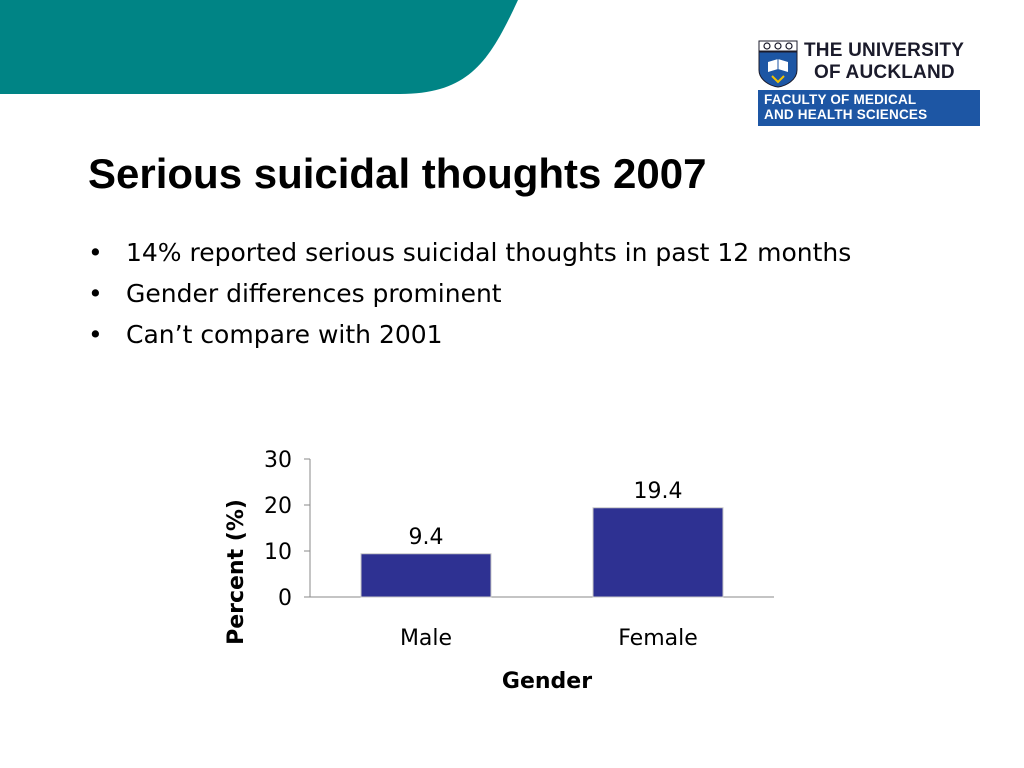 This screenshot has height=768, width=1024. I want to click on y-axis-title: Percent (%), so click(236, 572).